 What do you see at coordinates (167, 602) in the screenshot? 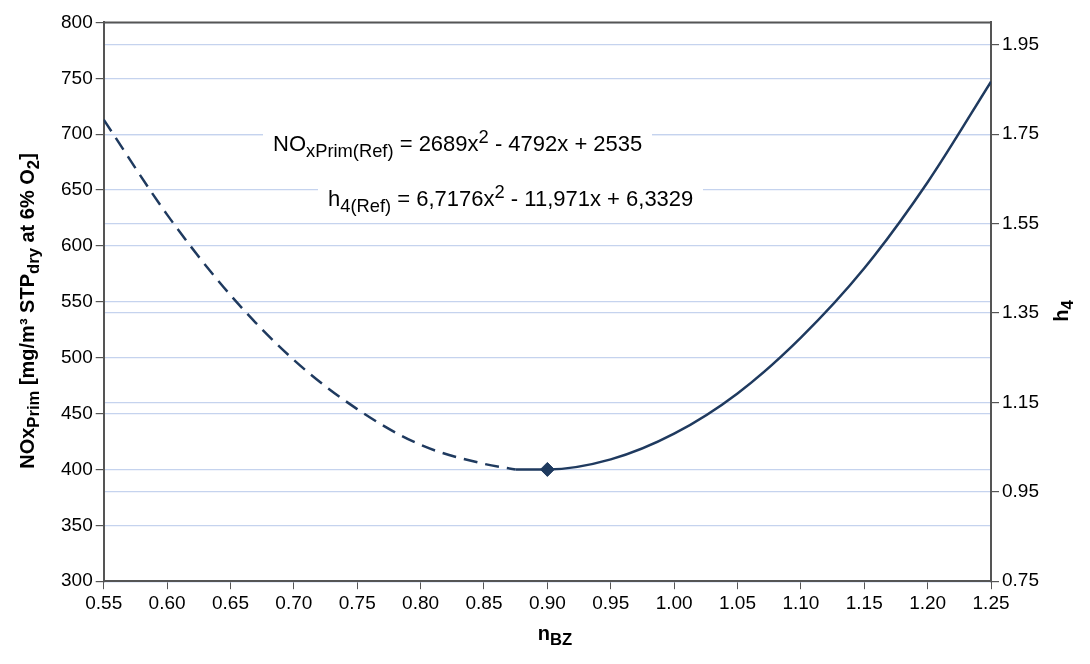
I see `x-tick-label: 0.60` at bounding box center [167, 602].